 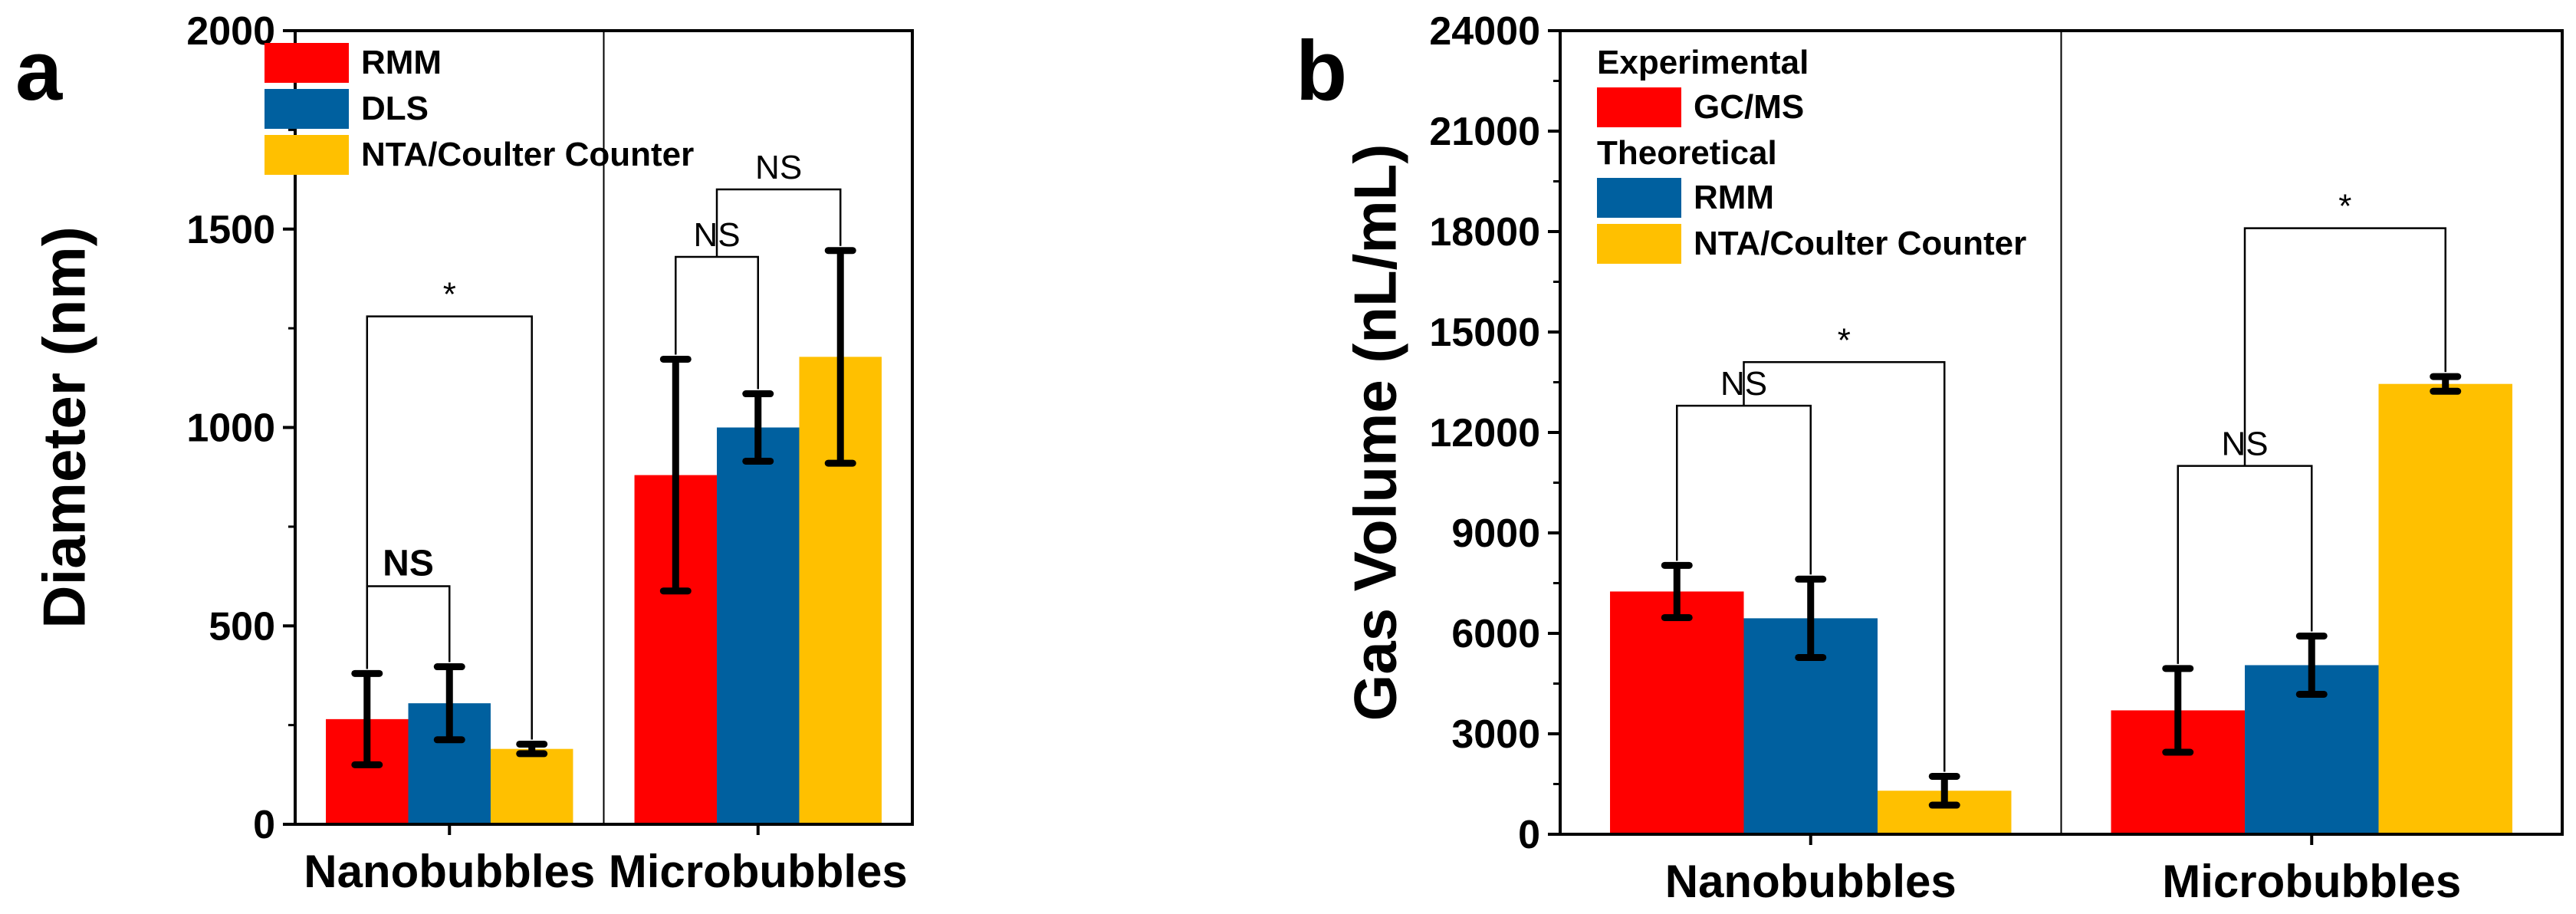 I want to click on y-tick-label: 21000, so click(x=1485, y=132).